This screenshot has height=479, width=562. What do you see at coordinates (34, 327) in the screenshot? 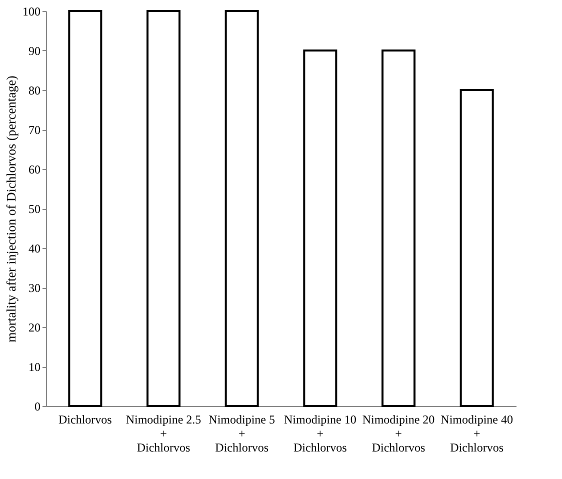
I see `y-tick-label: 20` at bounding box center [34, 327].